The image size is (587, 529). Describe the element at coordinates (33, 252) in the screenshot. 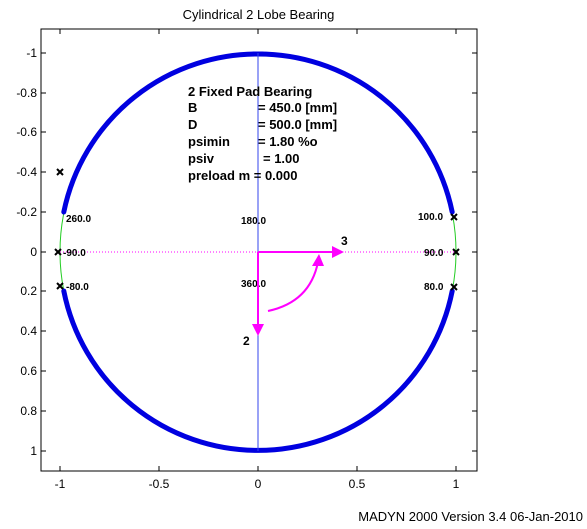

I see `y-tick-label: 0` at that location.